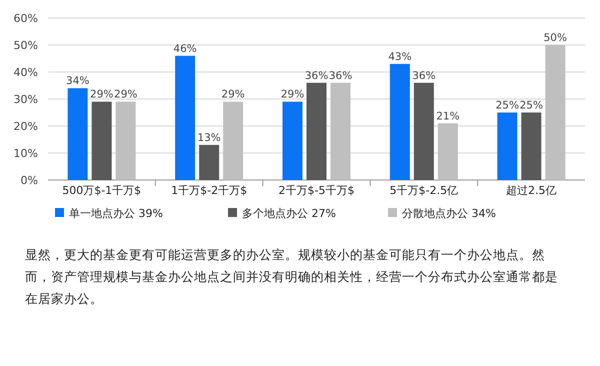 Image resolution: width=600 pixels, height=366 pixels. I want to click on data-label: 13%, so click(209, 138).